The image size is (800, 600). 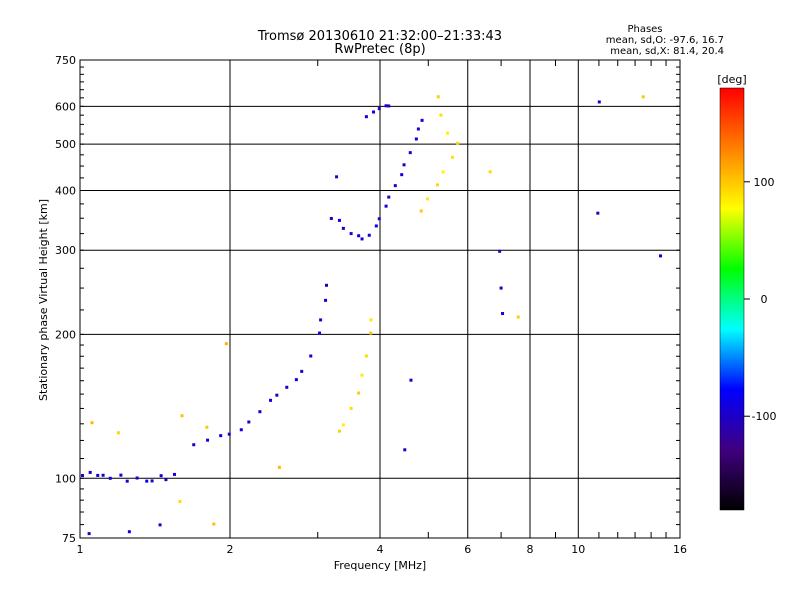 I want to click on x-tick-label-1: 2, so click(x=230, y=549).